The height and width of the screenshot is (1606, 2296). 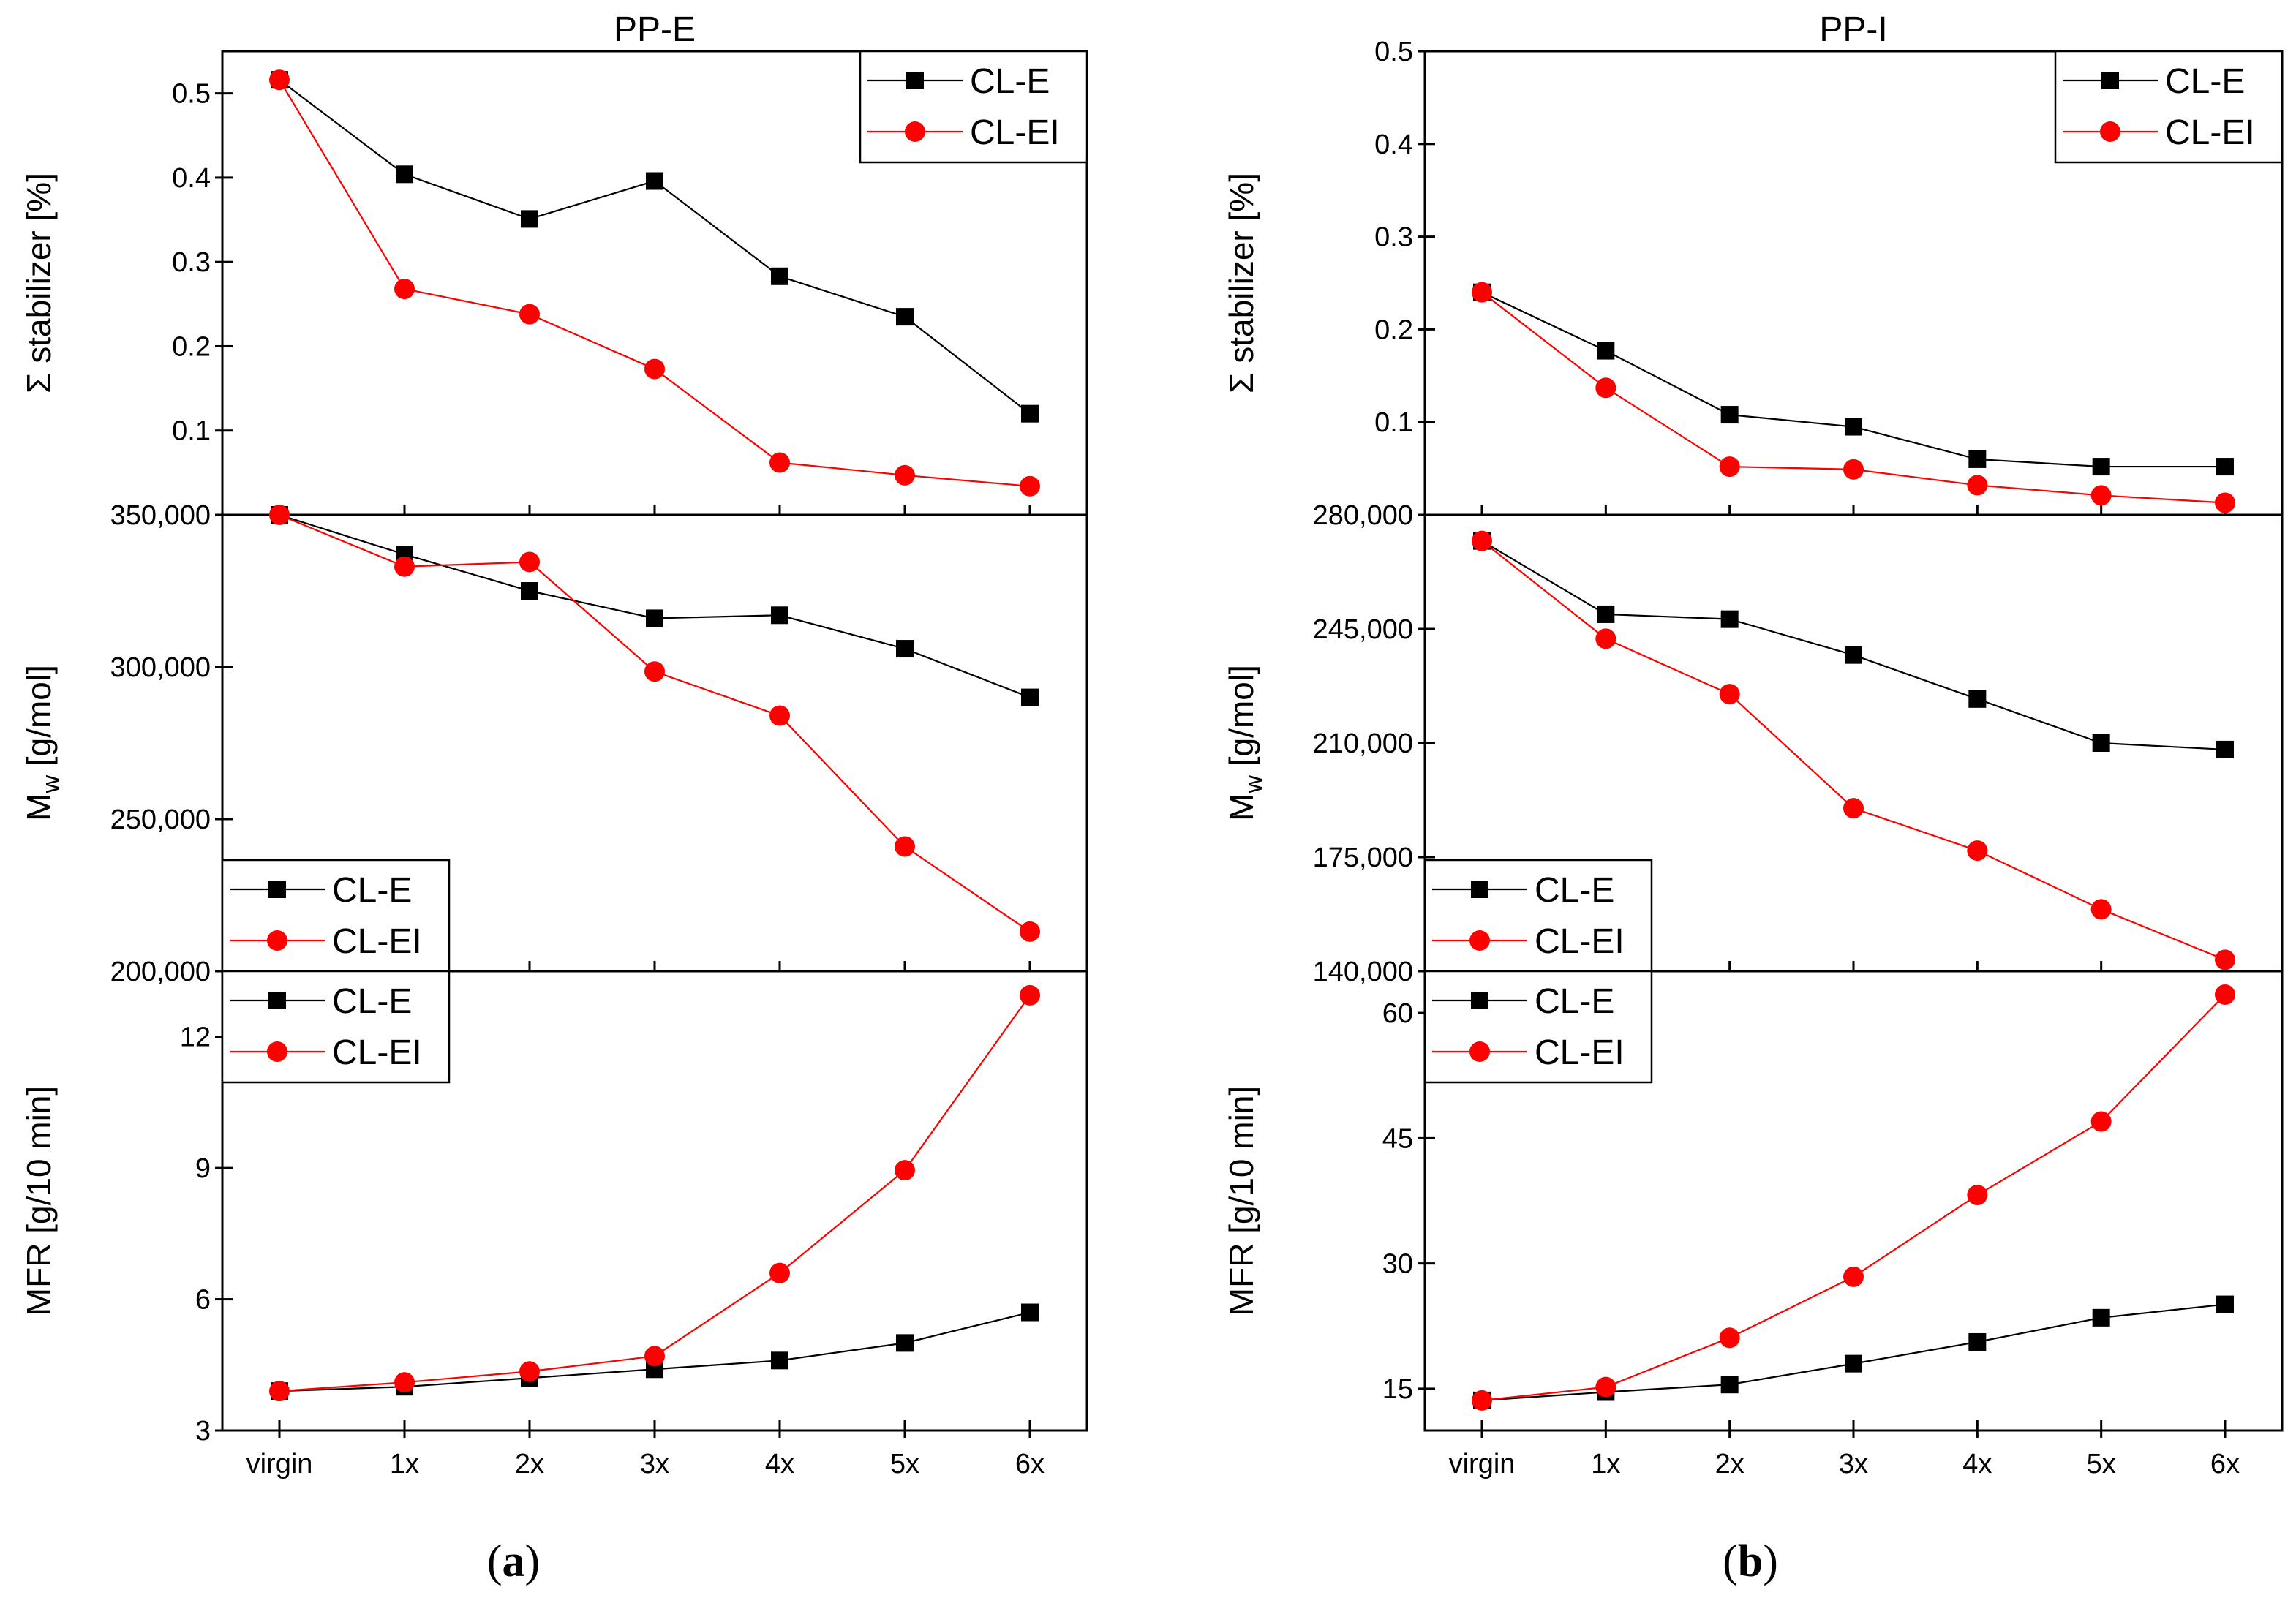 What do you see at coordinates (1750, 1561) in the screenshot?
I see `panel-label: (b)` at bounding box center [1750, 1561].